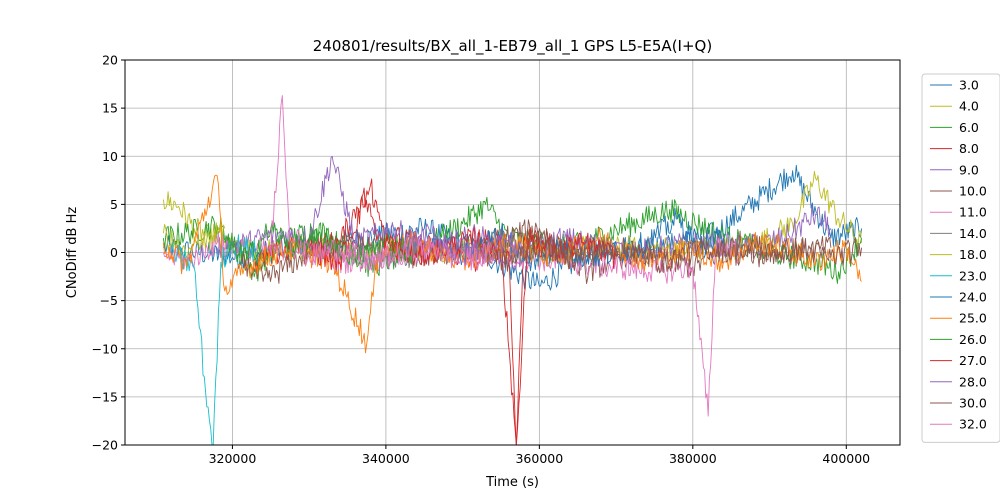 The image size is (1000, 500). Describe the element at coordinates (109, 300) in the screenshot. I see `y-tick-label: −5` at that location.